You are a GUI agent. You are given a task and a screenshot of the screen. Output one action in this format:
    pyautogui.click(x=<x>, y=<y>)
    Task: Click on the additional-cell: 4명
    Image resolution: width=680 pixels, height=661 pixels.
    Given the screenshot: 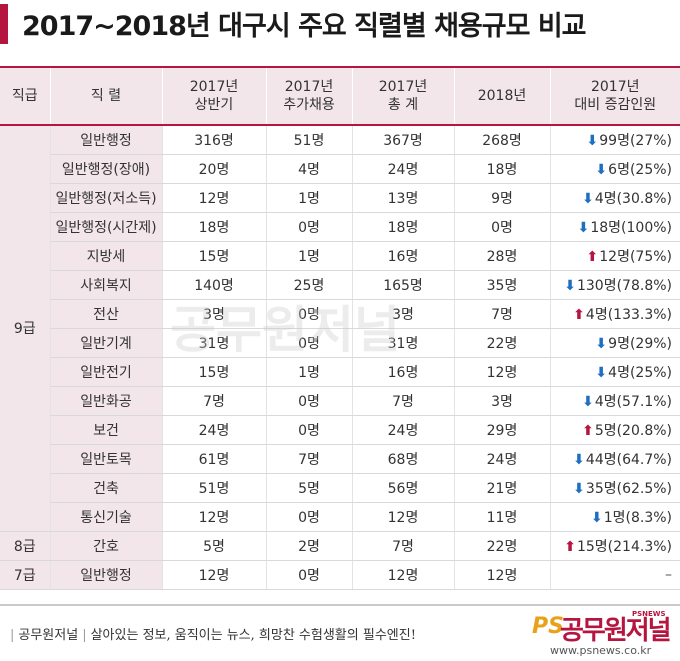 What is the action you would take?
    pyautogui.click(x=309, y=169)
    